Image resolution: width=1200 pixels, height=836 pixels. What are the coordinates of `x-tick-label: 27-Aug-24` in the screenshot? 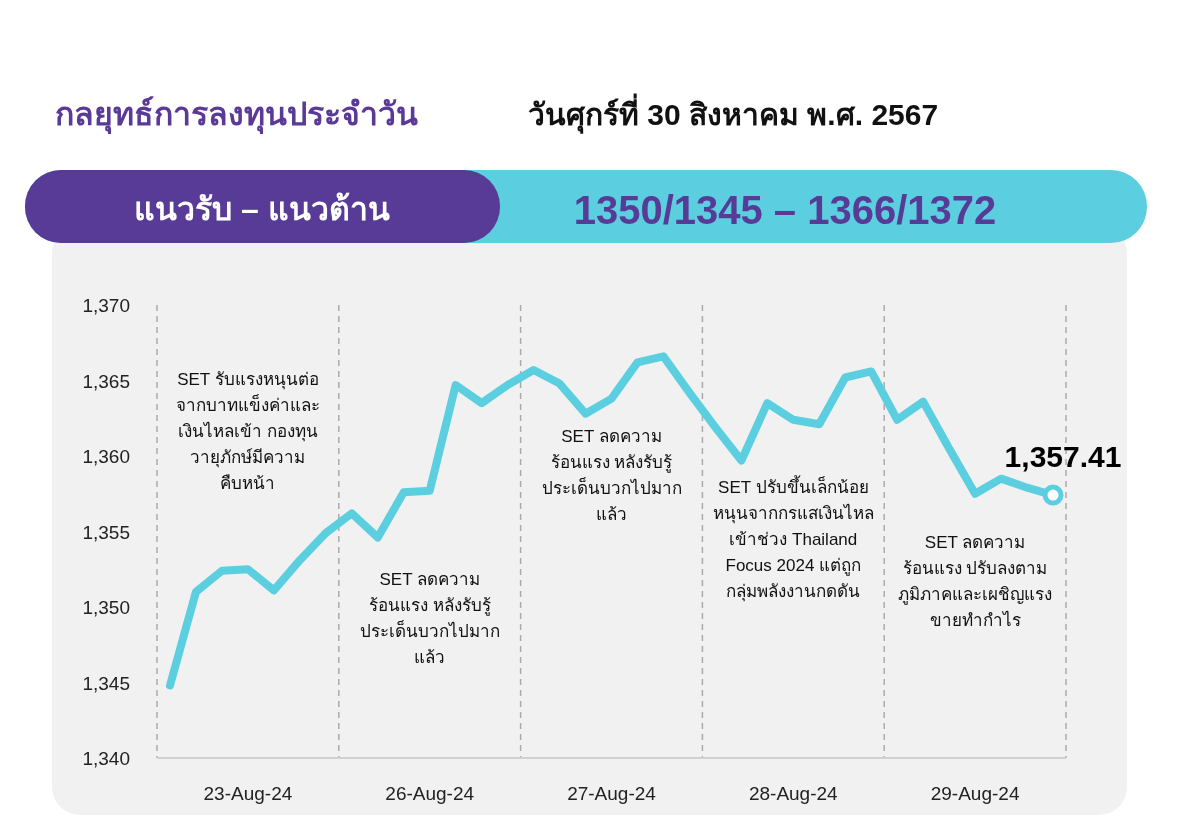 It's located at (612, 793).